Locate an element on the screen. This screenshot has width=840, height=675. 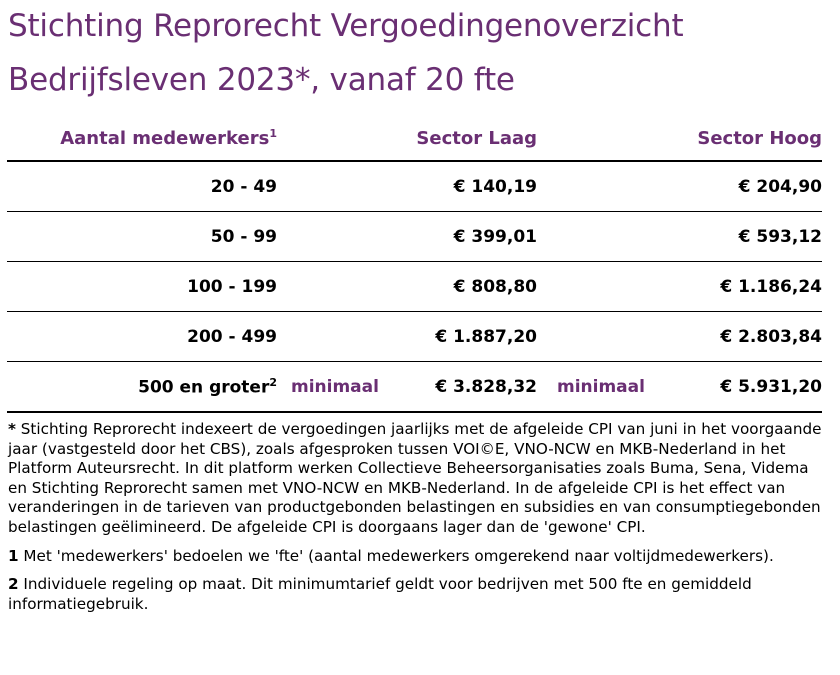
header-employees-label: Aantal medewerkers is located at coordinates (165, 138).